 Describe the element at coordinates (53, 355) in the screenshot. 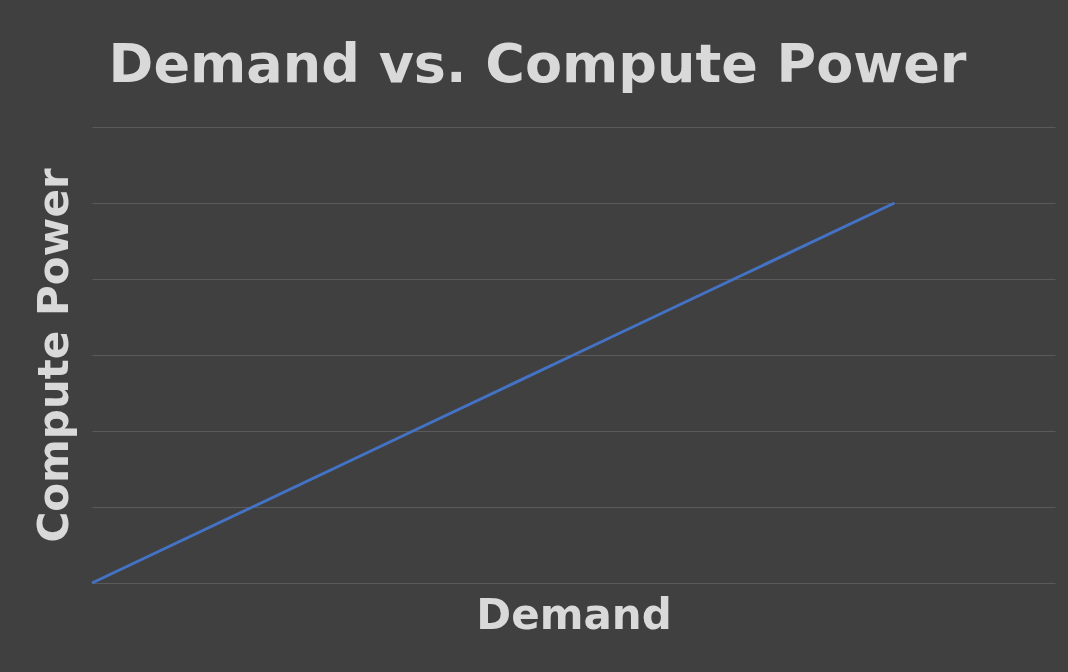

I see `y-axis-title: Compute Power` at that location.